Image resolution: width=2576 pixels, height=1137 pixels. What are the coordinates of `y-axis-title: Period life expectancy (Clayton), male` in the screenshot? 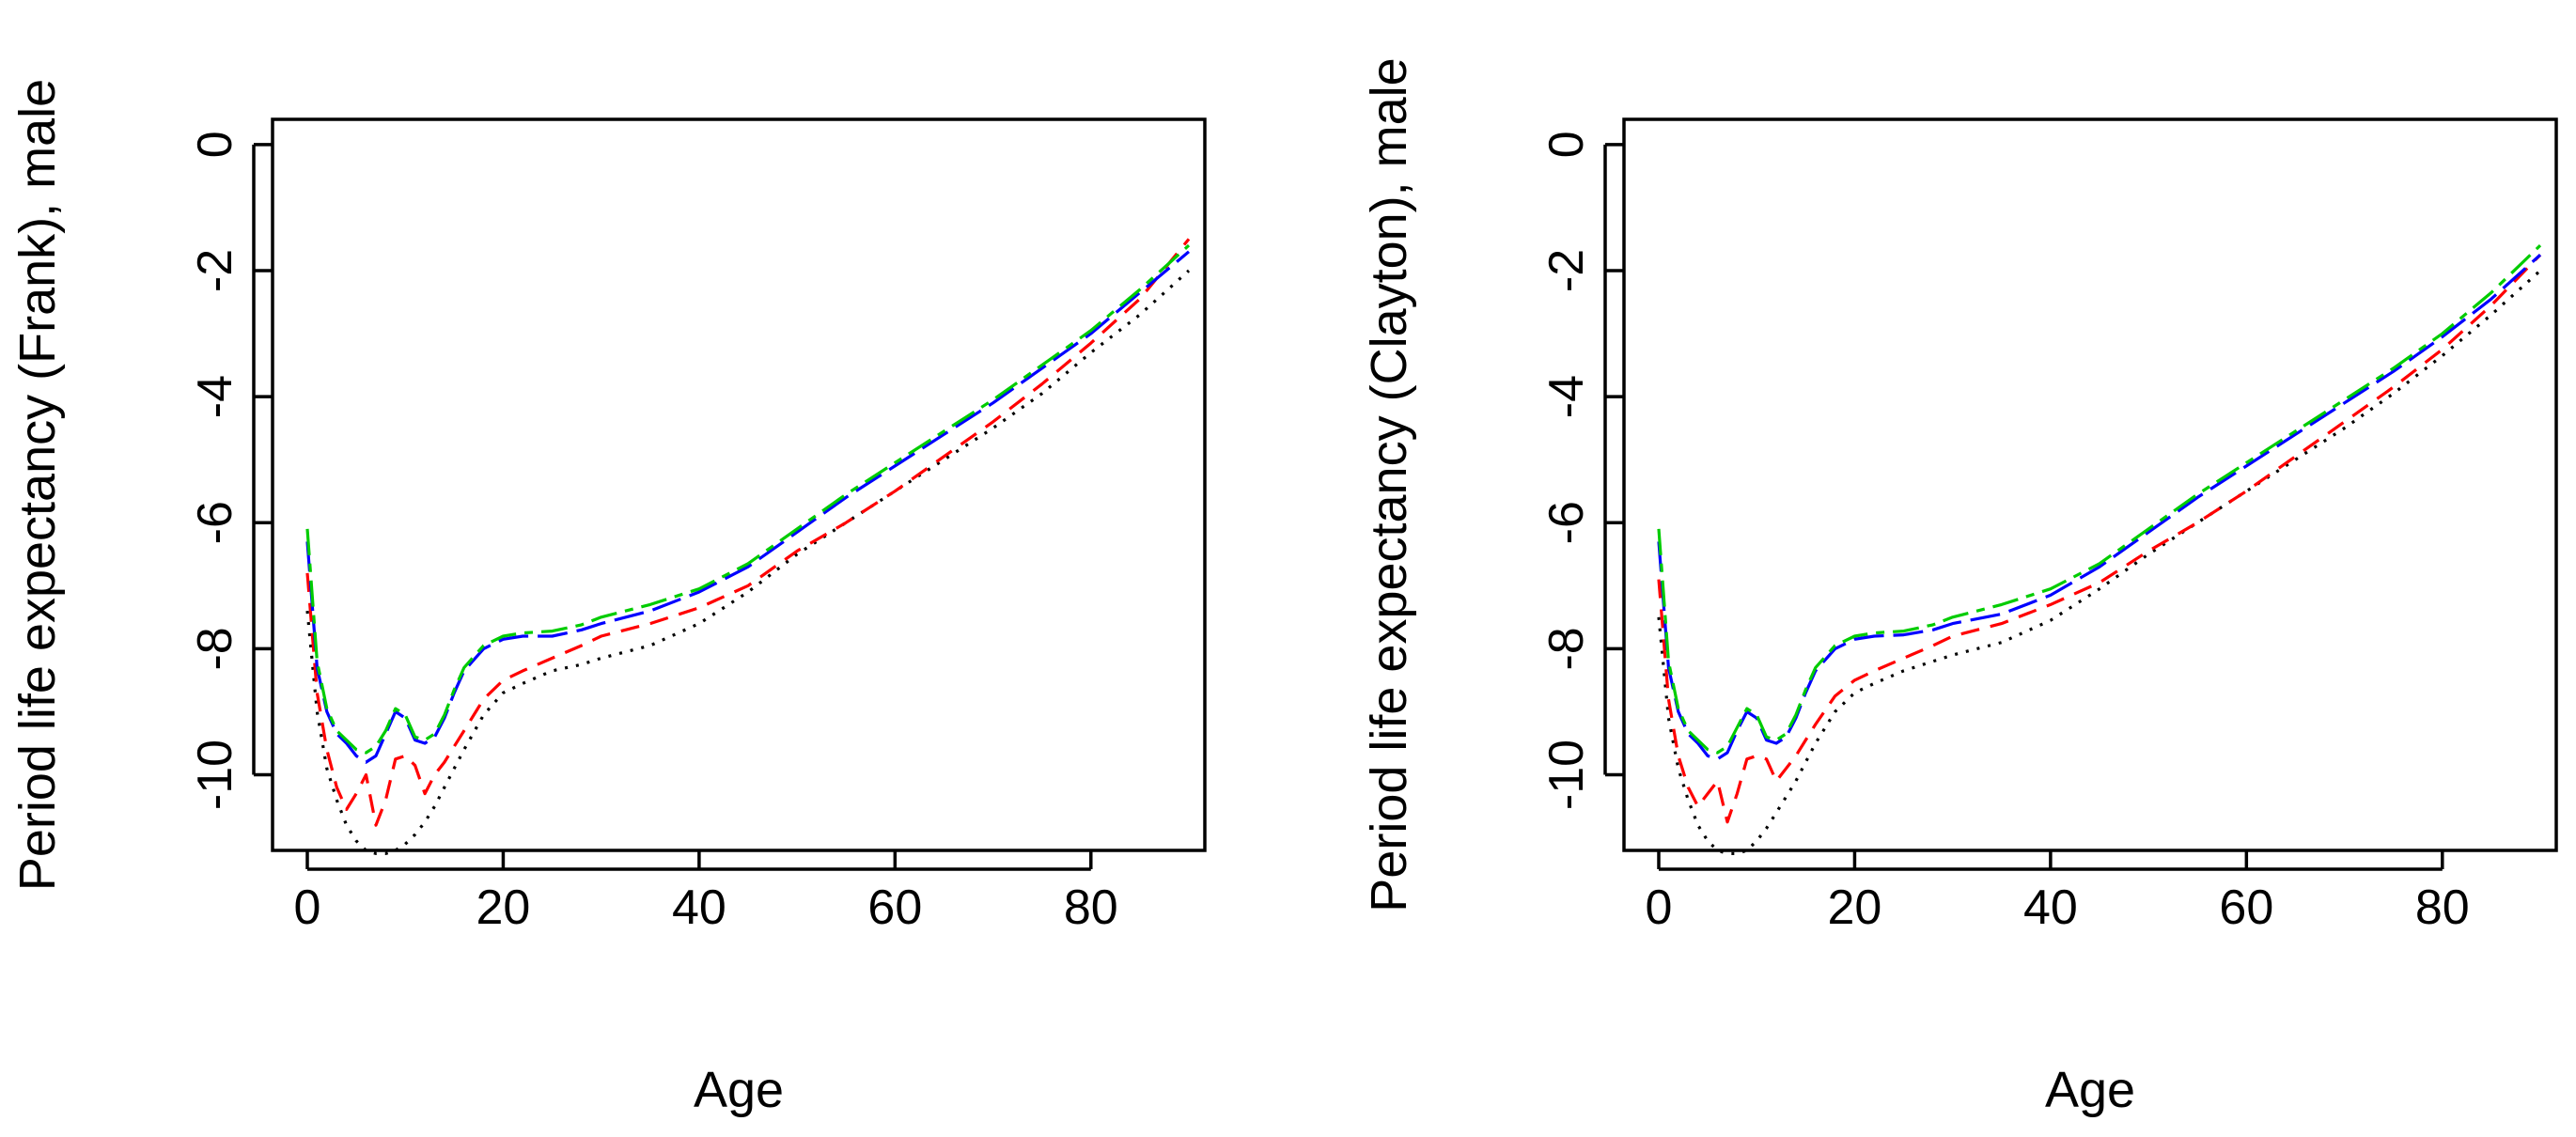 It's located at (1389, 484).